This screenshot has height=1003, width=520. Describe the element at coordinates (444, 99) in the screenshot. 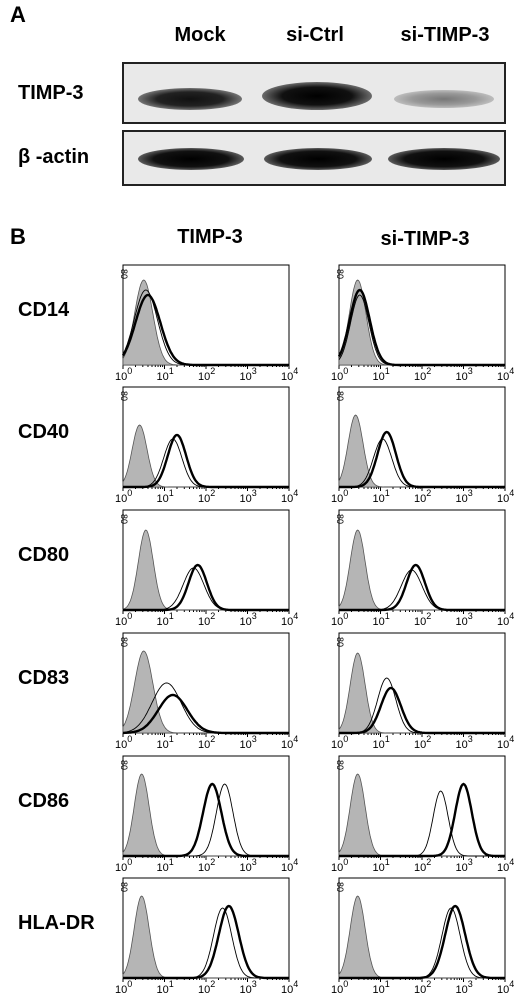

I see `band-timp3-si-timp3` at that location.